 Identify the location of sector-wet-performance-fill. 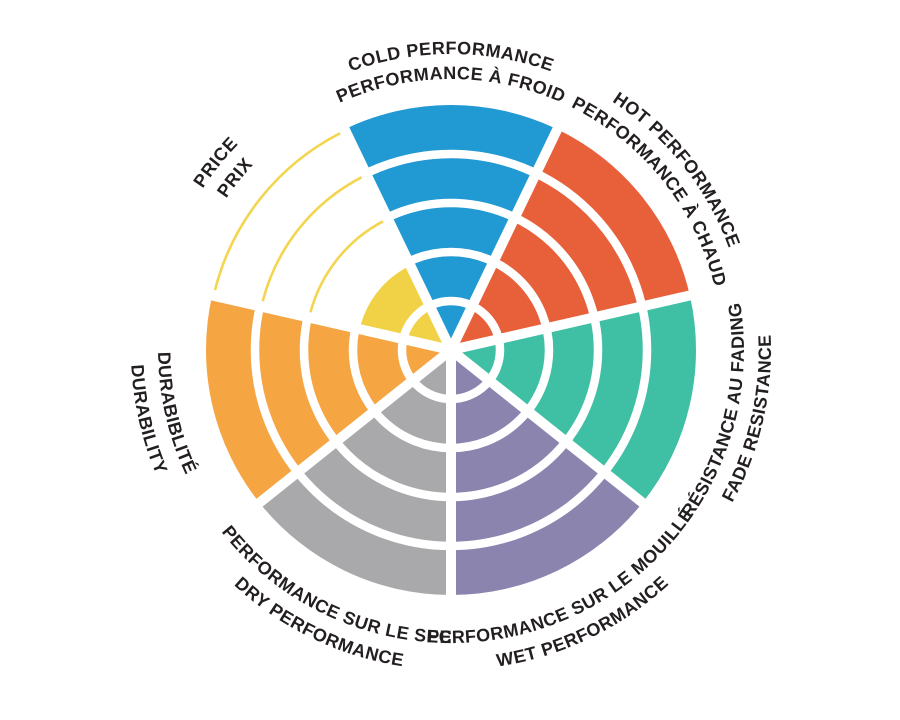
(547, 472).